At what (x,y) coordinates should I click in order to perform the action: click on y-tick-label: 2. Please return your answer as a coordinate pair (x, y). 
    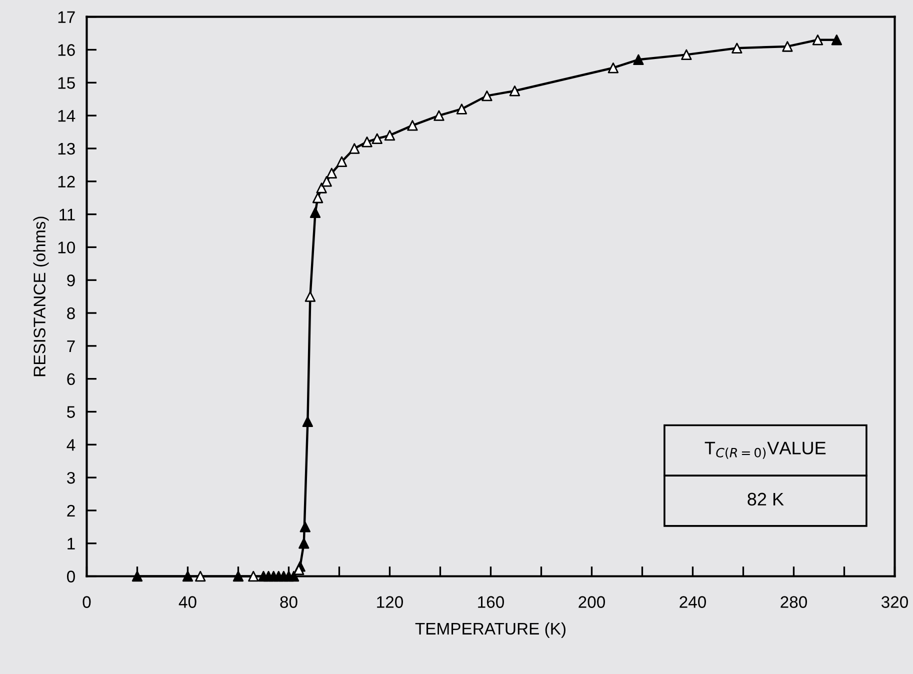
    Looking at the image, I should click on (71, 510).